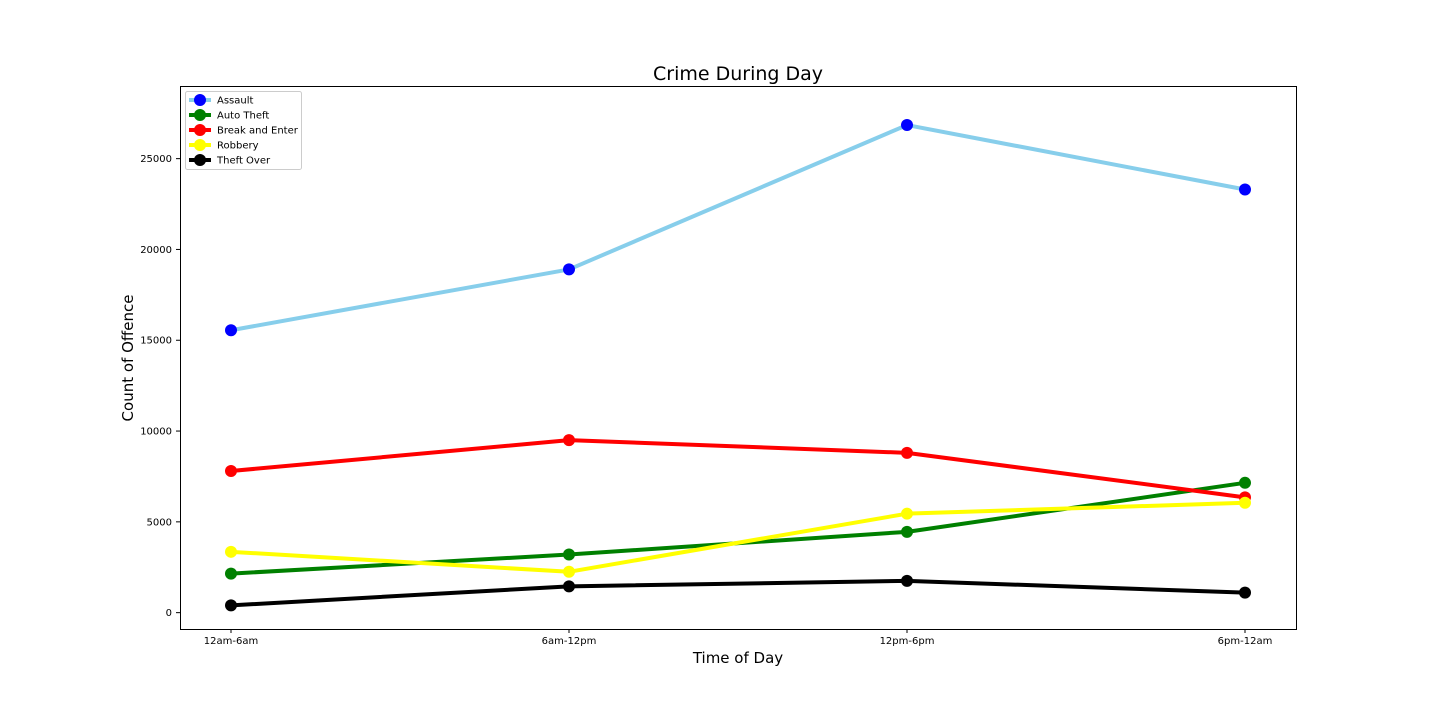 This screenshot has width=1440, height=720. I want to click on y-tick-label: 20000, so click(156, 250).